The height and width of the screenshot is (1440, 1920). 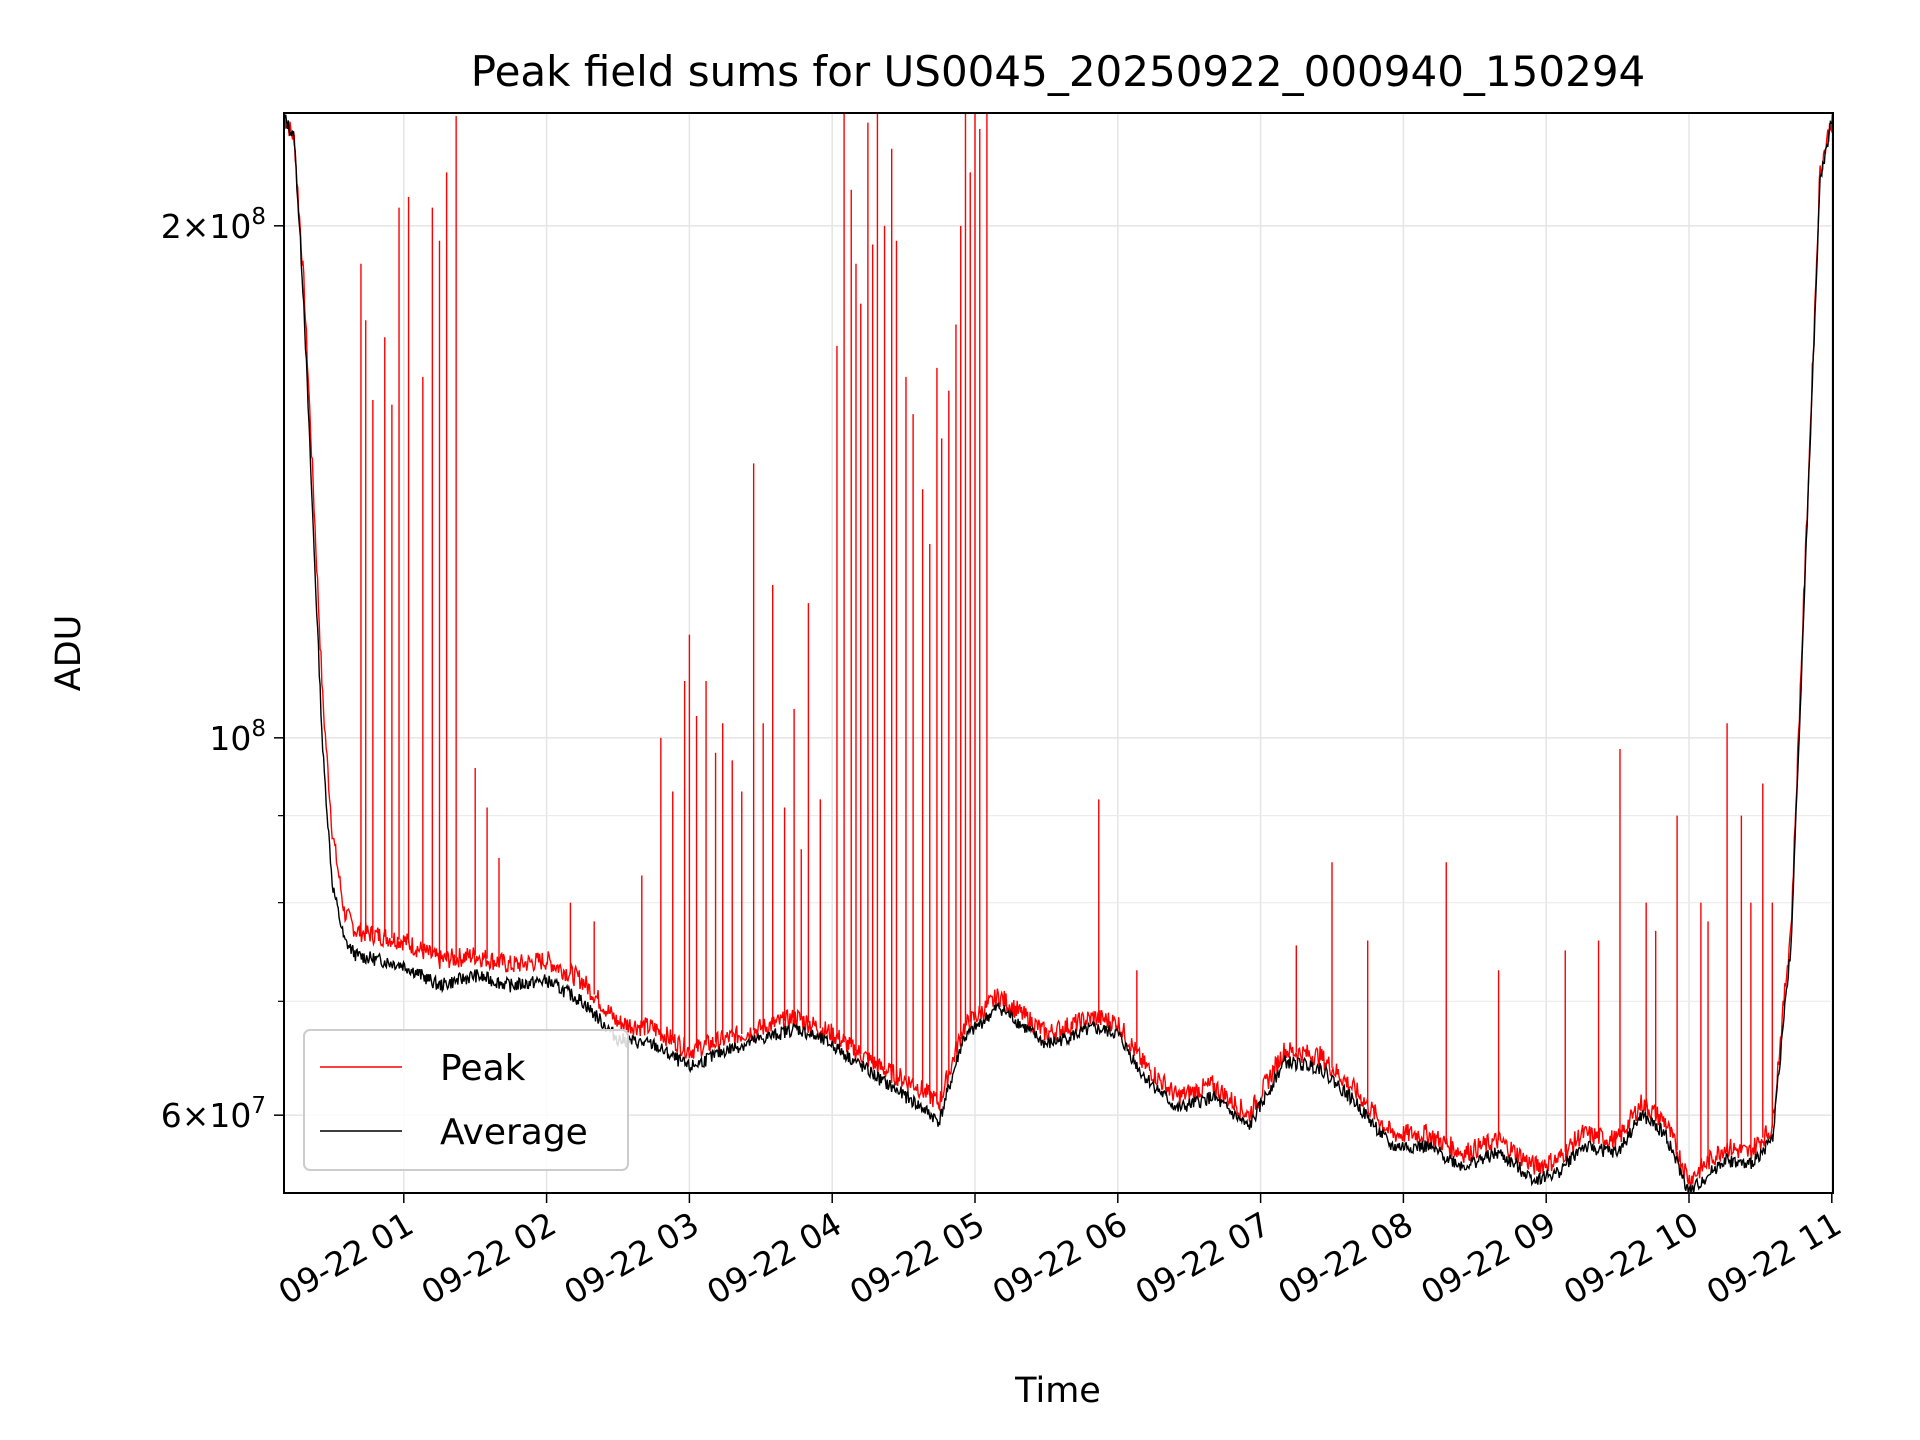 I want to click on legend-label-peak: Peak, so click(x=483, y=1068).